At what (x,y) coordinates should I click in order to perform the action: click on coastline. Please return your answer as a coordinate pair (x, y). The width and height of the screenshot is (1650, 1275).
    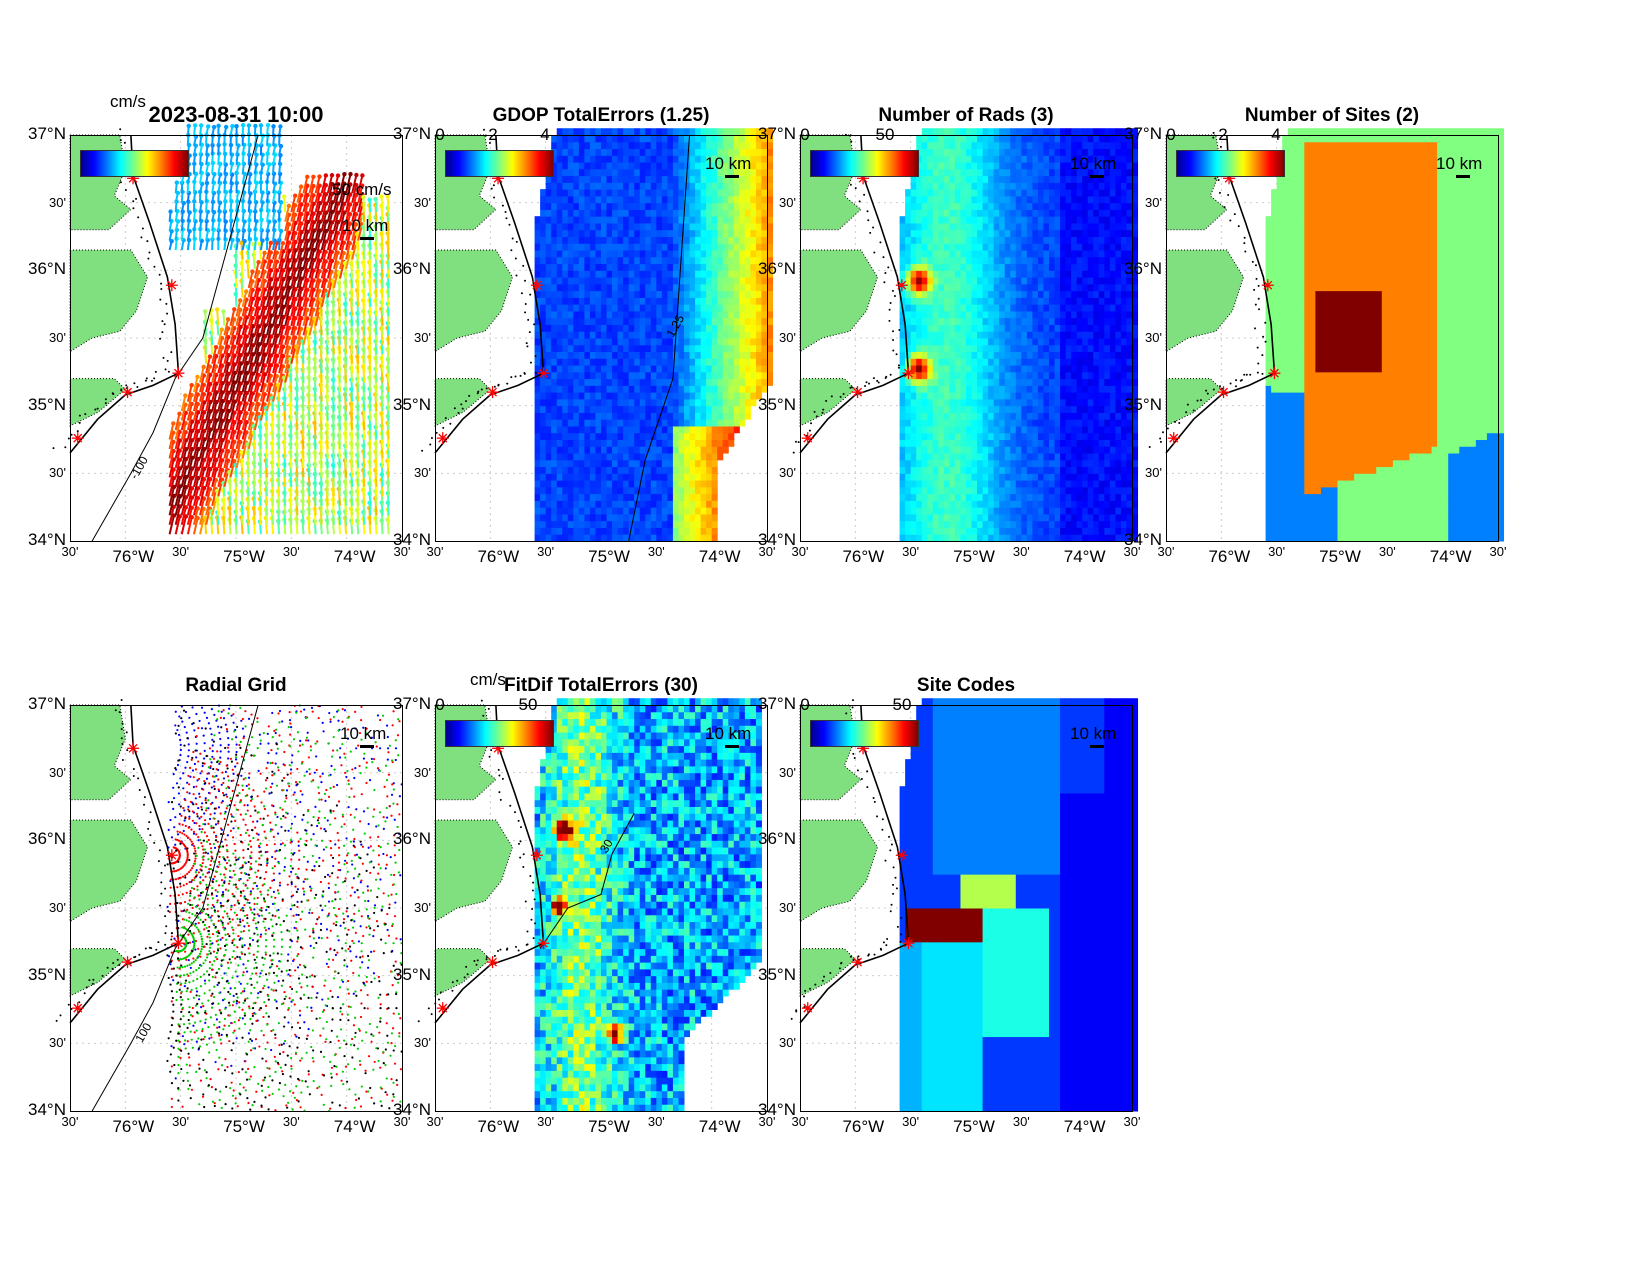
    Looking at the image, I should click on (124, 294).